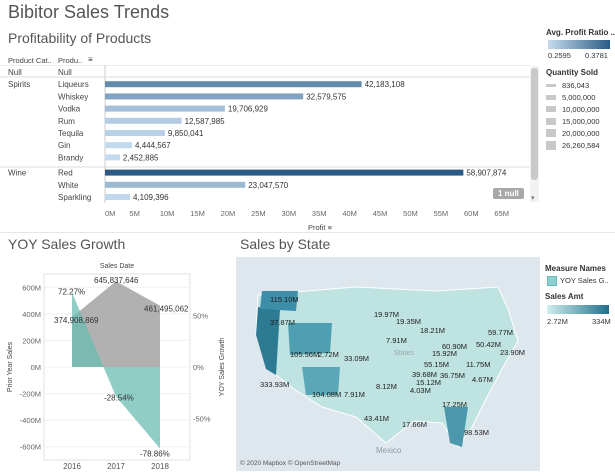 This screenshot has width=615, height=476. What do you see at coordinates (198, 367) in the screenshot?
I see `right-axis-tick: 0%` at bounding box center [198, 367].